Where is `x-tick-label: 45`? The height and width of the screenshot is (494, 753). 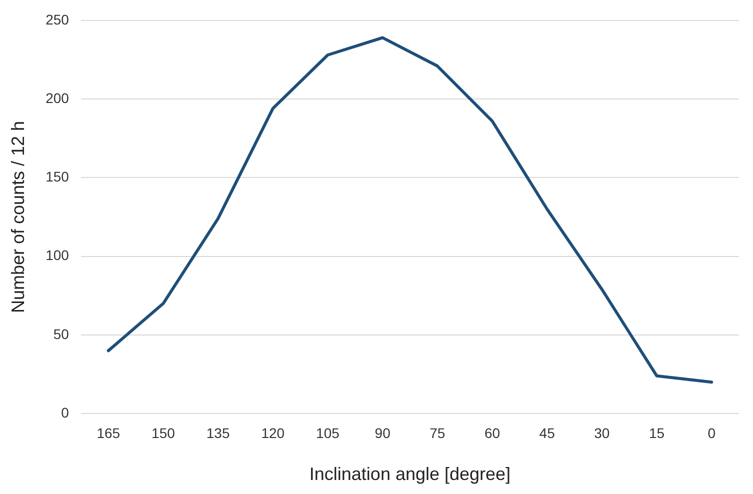 x-tick-label: 45 is located at coordinates (547, 432).